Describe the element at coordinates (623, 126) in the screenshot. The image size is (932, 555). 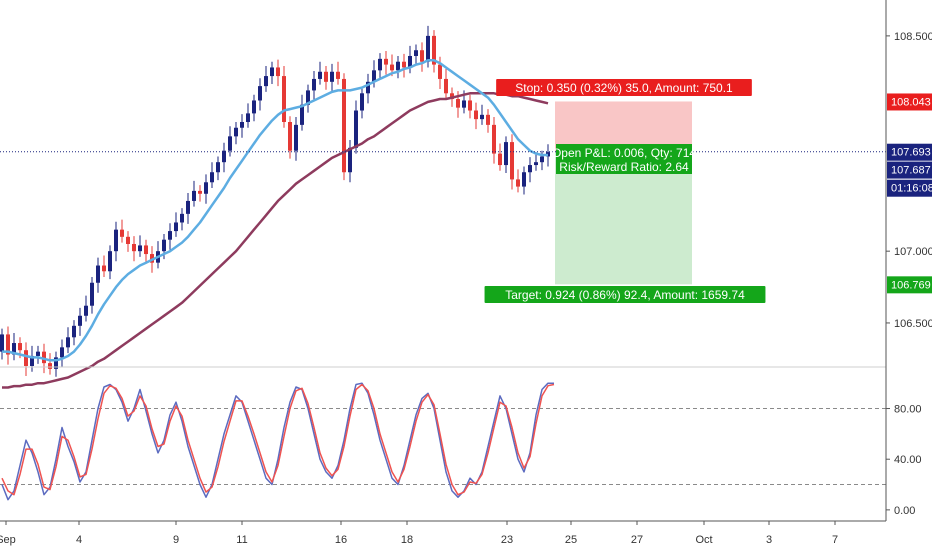
I see `stop-zone` at that location.